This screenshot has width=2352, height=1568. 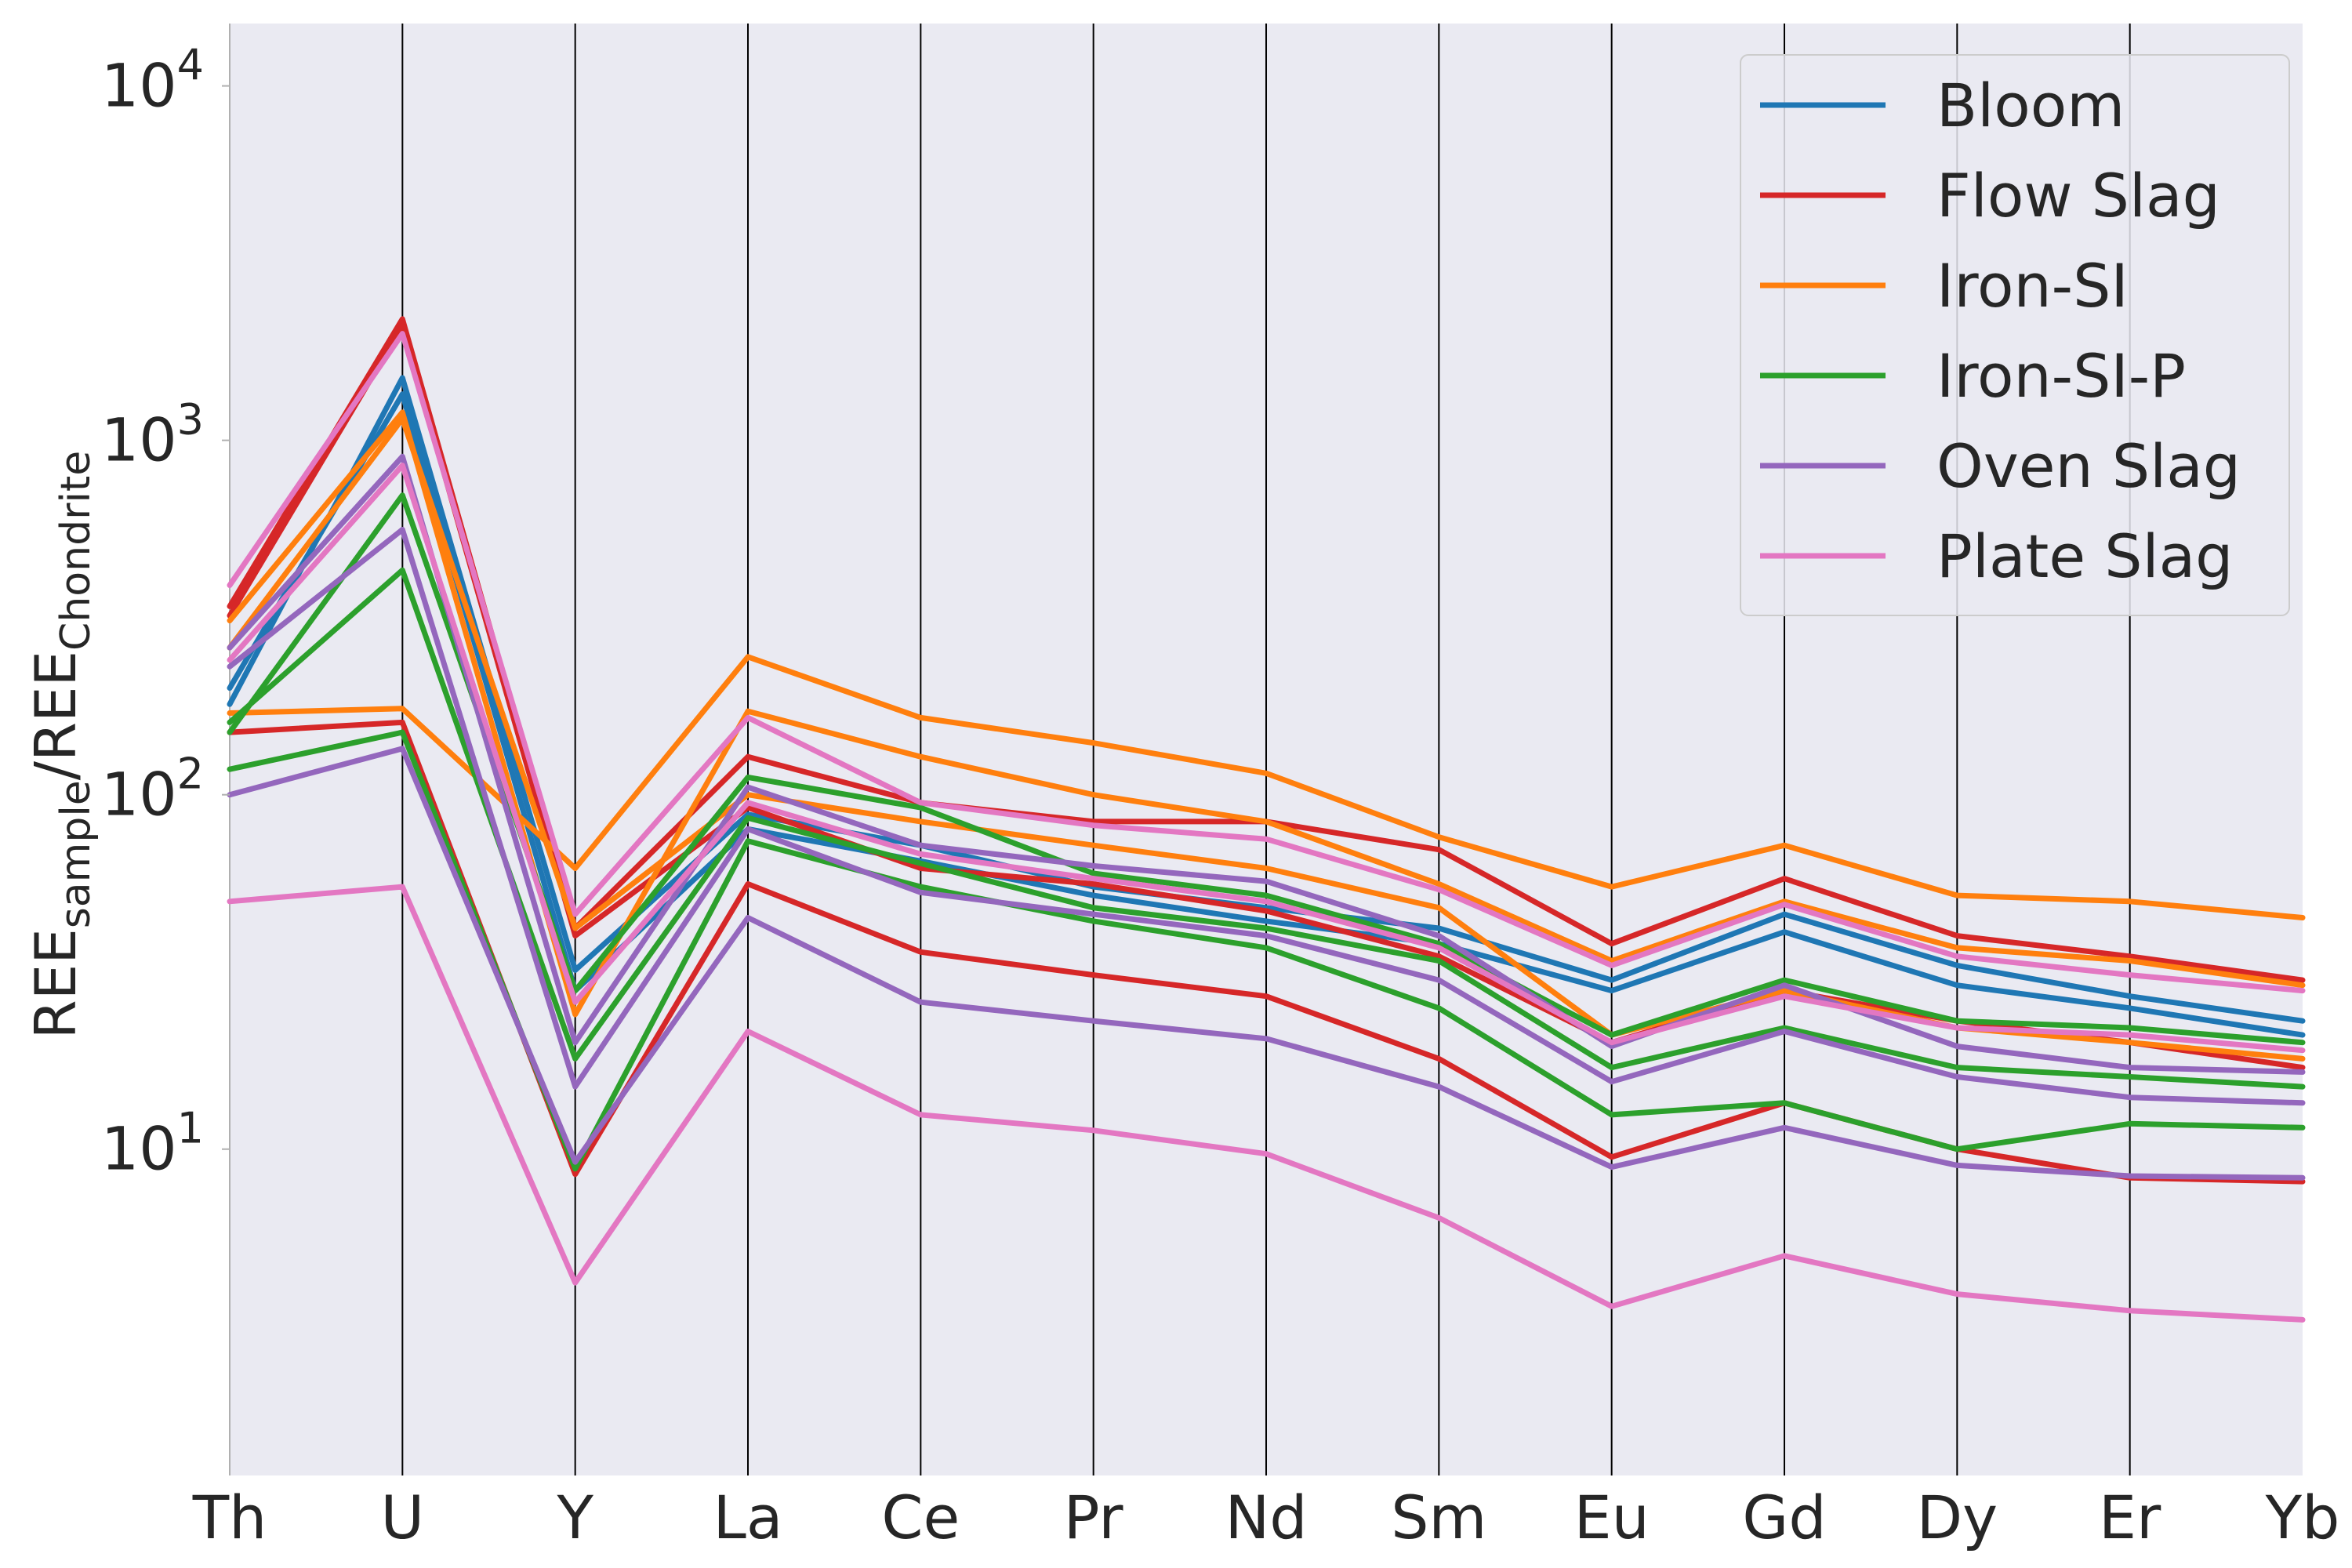 What do you see at coordinates (2031, 105) in the screenshot?
I see `legend-label-bloom: Bloom` at bounding box center [2031, 105].